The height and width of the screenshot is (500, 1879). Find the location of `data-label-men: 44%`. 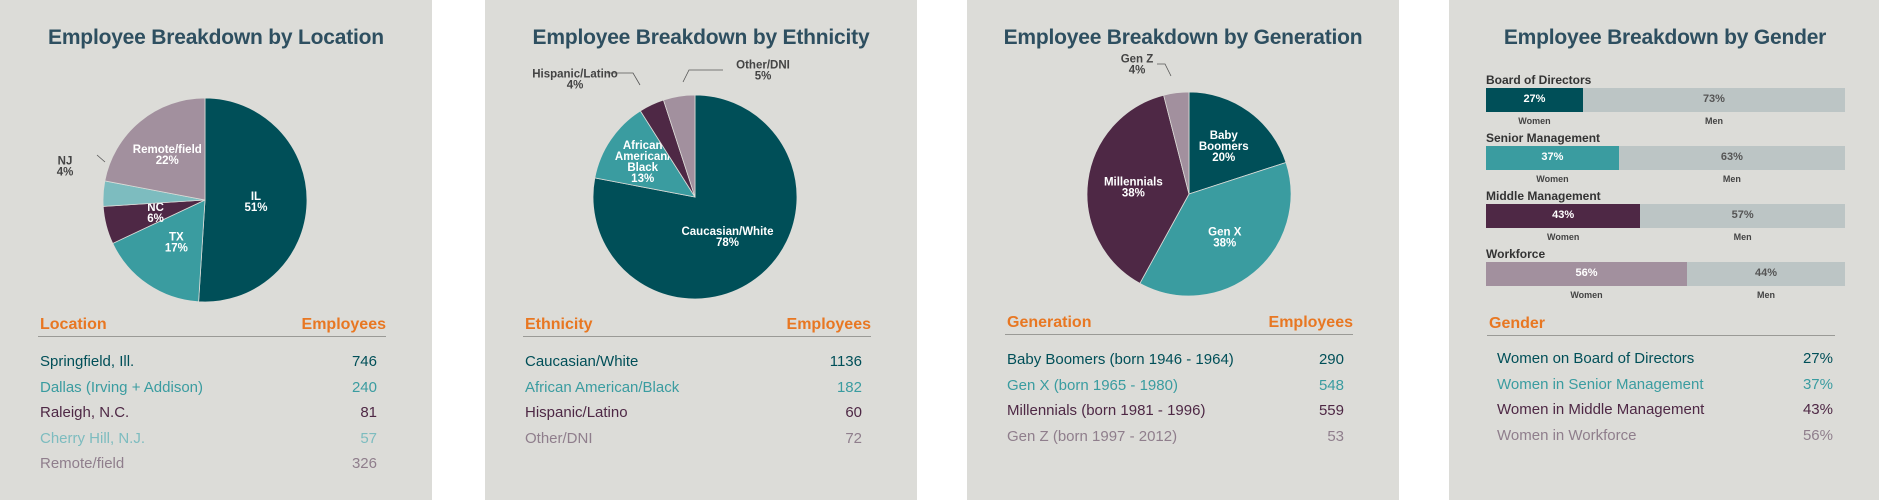

data-label-men: 44% is located at coordinates (1766, 273).